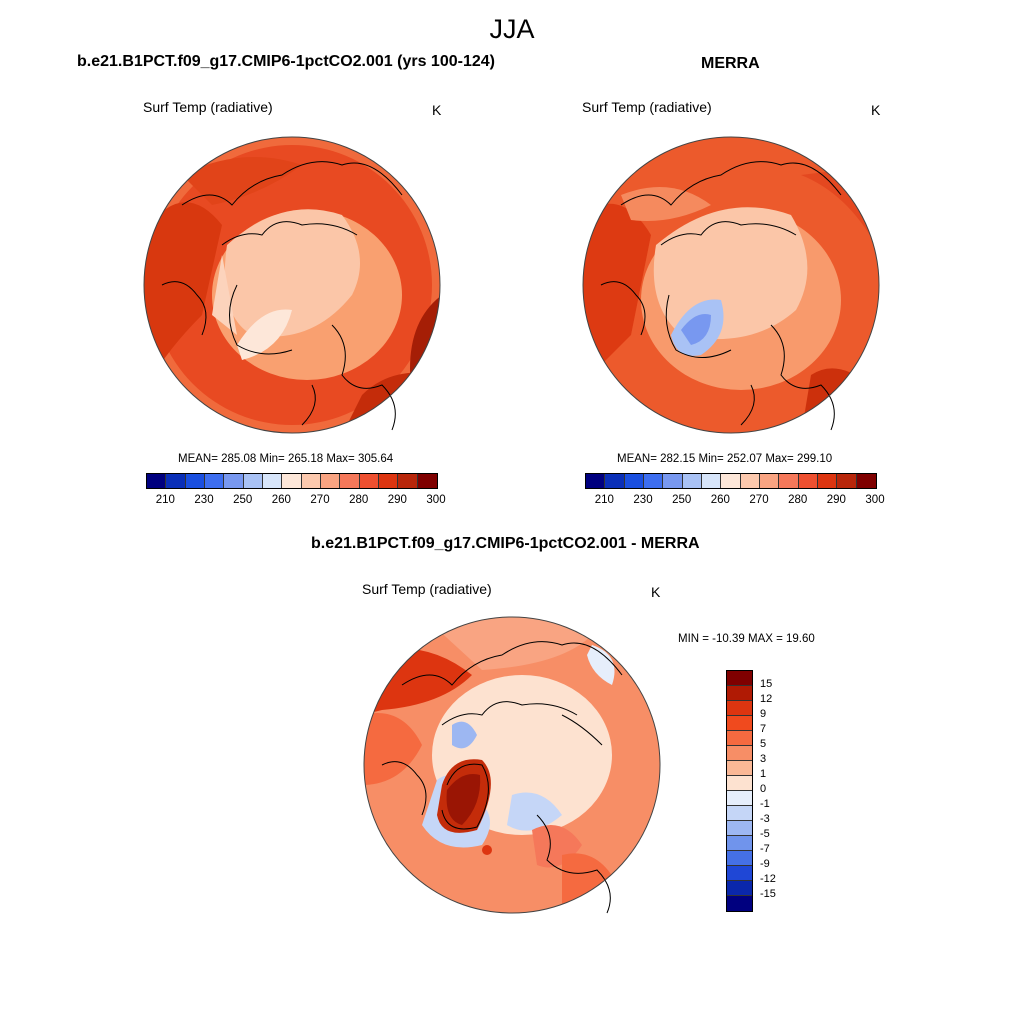 The width and height of the screenshot is (1024, 1024). I want to click on colorbar-tick-label: -1, so click(765, 804).